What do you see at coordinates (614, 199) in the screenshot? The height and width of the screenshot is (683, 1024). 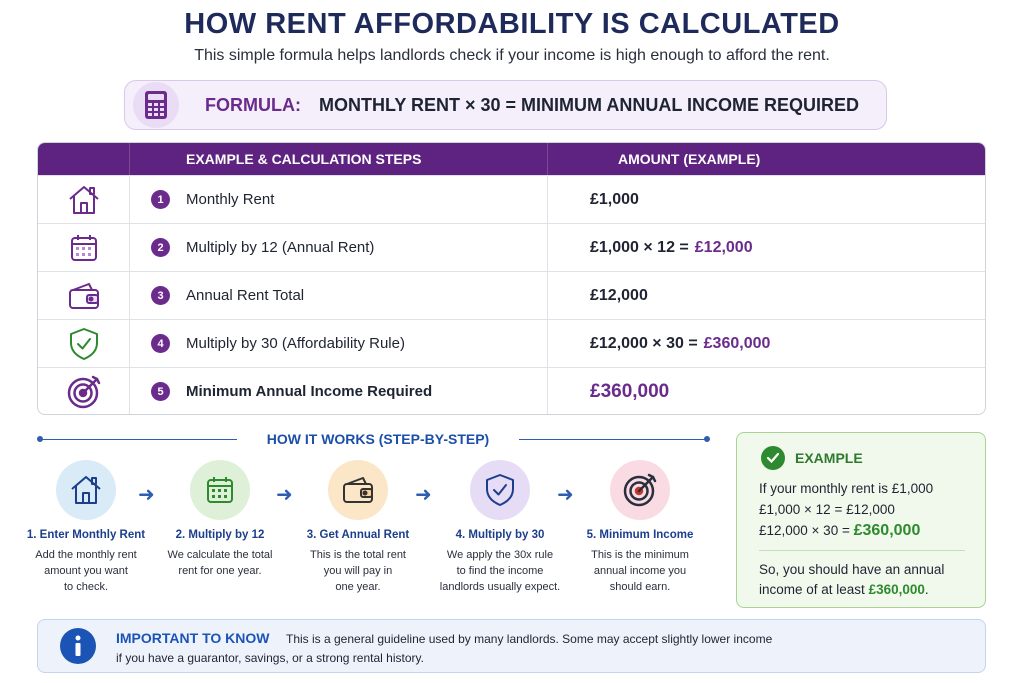 I see `amount-value: £1,000` at bounding box center [614, 199].